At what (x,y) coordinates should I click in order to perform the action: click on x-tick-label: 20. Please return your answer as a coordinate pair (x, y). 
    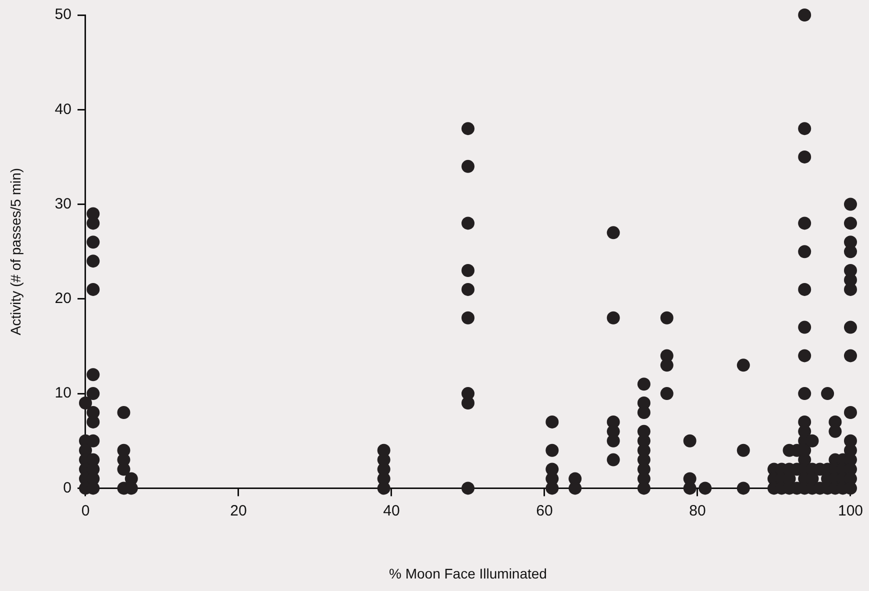
    Looking at the image, I should click on (238, 511).